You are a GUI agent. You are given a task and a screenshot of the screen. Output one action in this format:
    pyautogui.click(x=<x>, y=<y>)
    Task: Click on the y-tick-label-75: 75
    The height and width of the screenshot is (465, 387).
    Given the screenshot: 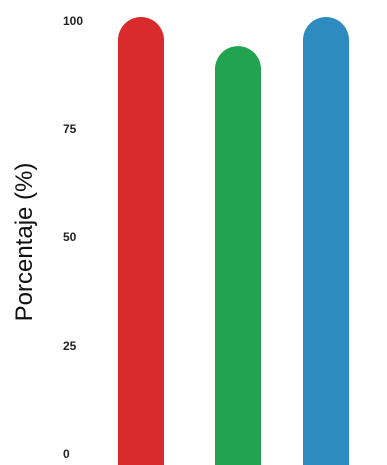 What is the action you would take?
    pyautogui.click(x=70, y=129)
    